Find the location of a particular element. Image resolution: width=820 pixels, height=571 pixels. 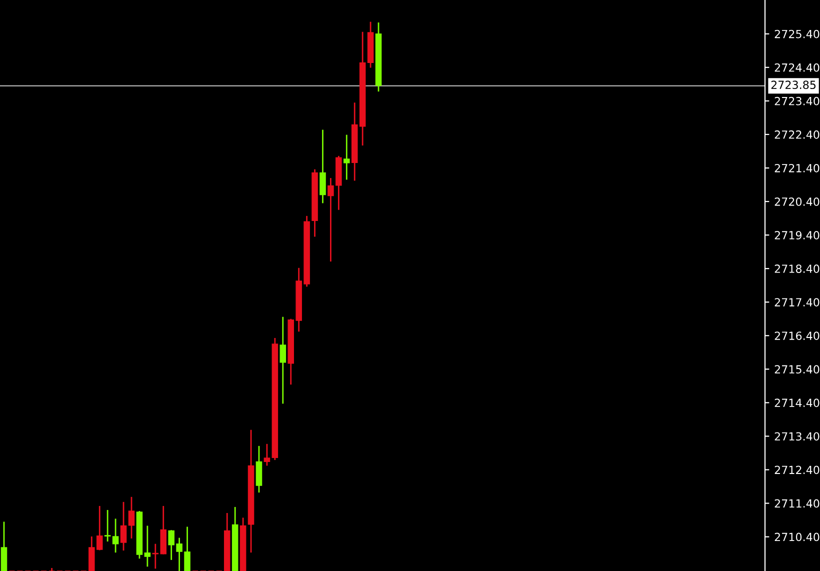

y-tick-label: 2710.40 is located at coordinates (797, 537).